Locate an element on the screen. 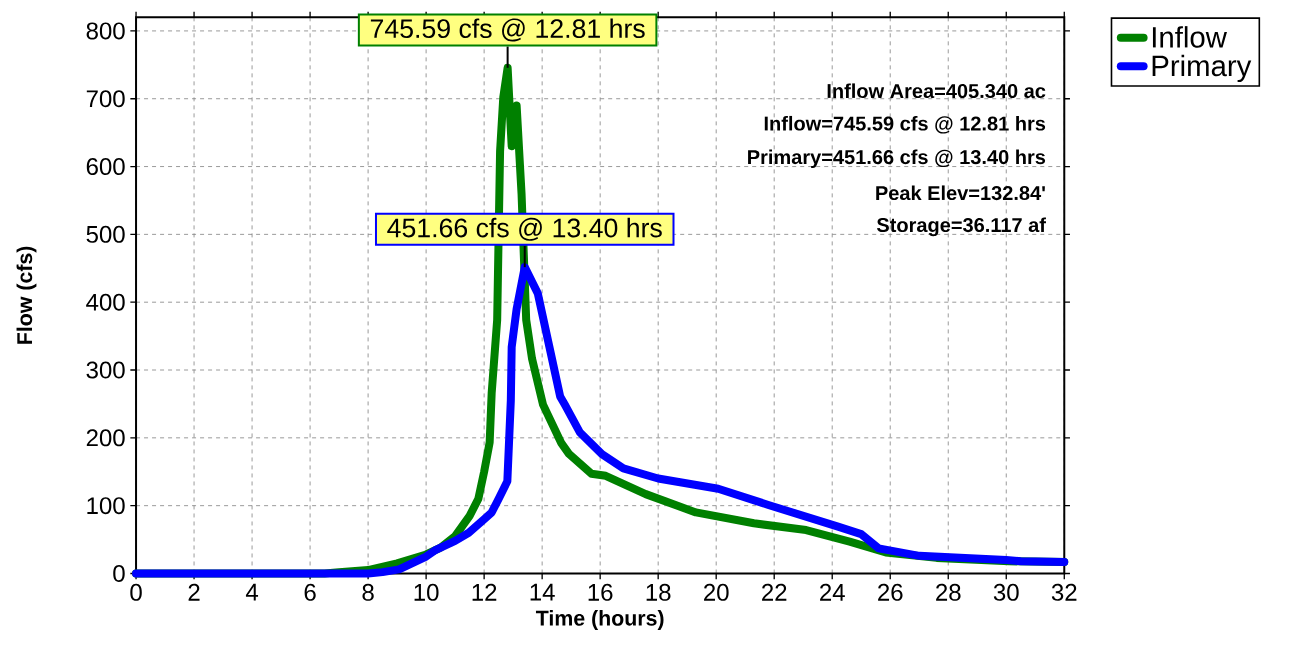 The width and height of the screenshot is (1291, 666). x-tick-label: 26 is located at coordinates (890, 593).